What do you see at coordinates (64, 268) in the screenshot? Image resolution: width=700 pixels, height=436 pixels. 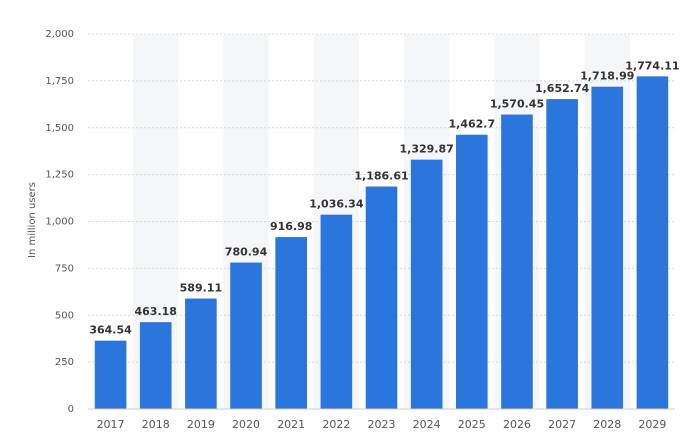 I see `y-tick-label: 750` at bounding box center [64, 268].